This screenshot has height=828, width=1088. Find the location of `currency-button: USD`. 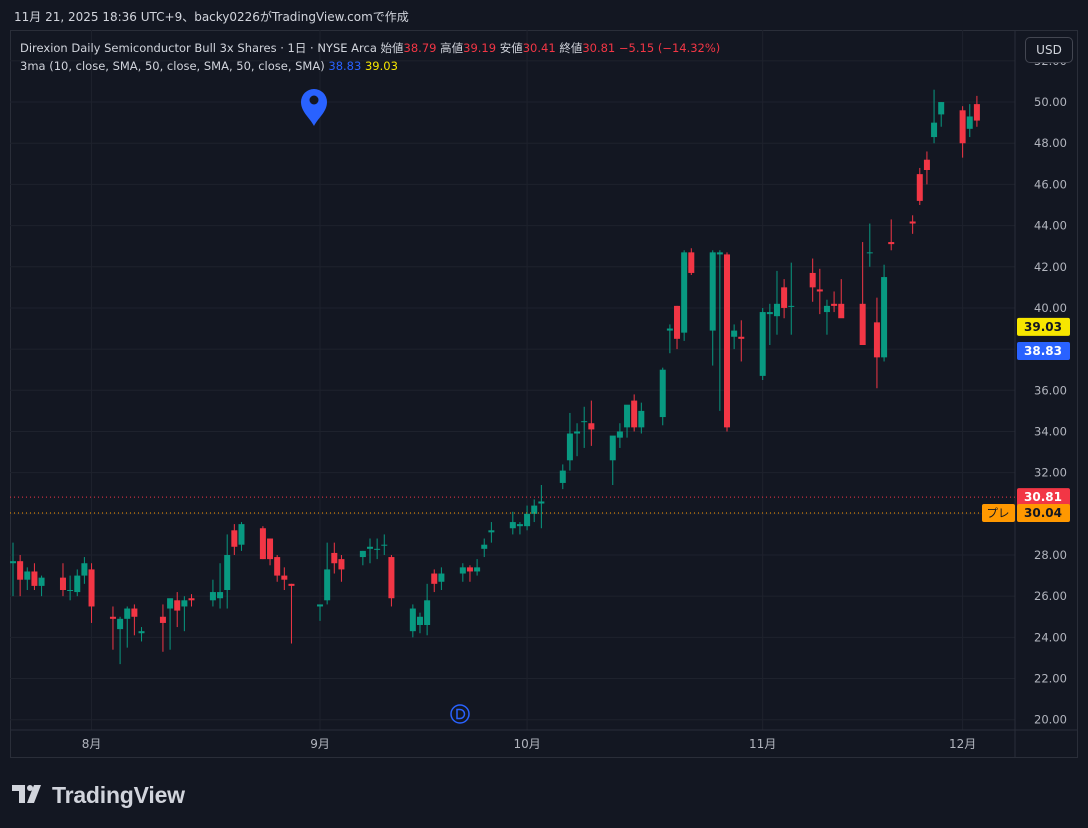

currency-button: USD is located at coordinates (1049, 50).